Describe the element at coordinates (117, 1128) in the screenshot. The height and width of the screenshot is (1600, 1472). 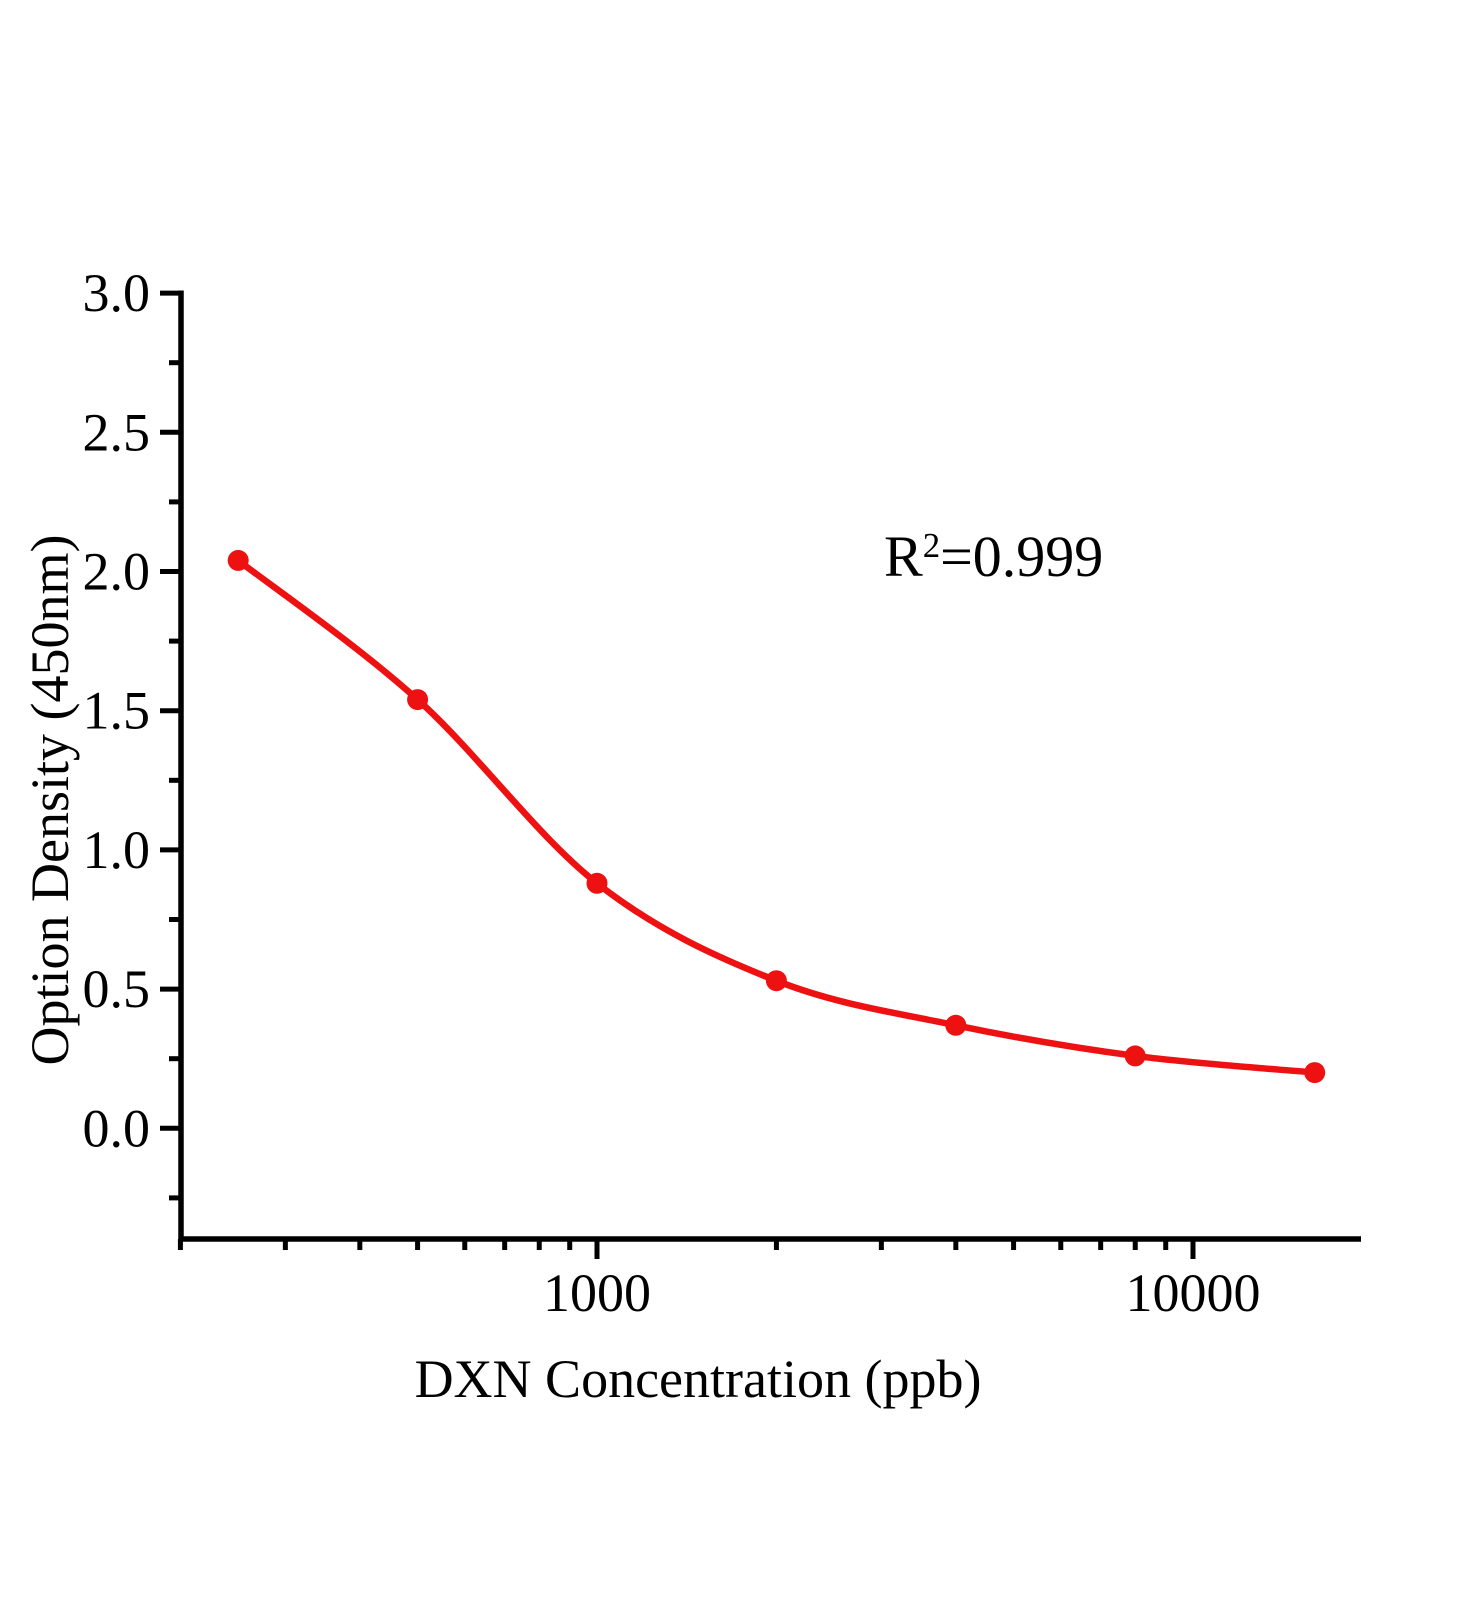
I see `y-axis-tick-label: 0.0` at that location.